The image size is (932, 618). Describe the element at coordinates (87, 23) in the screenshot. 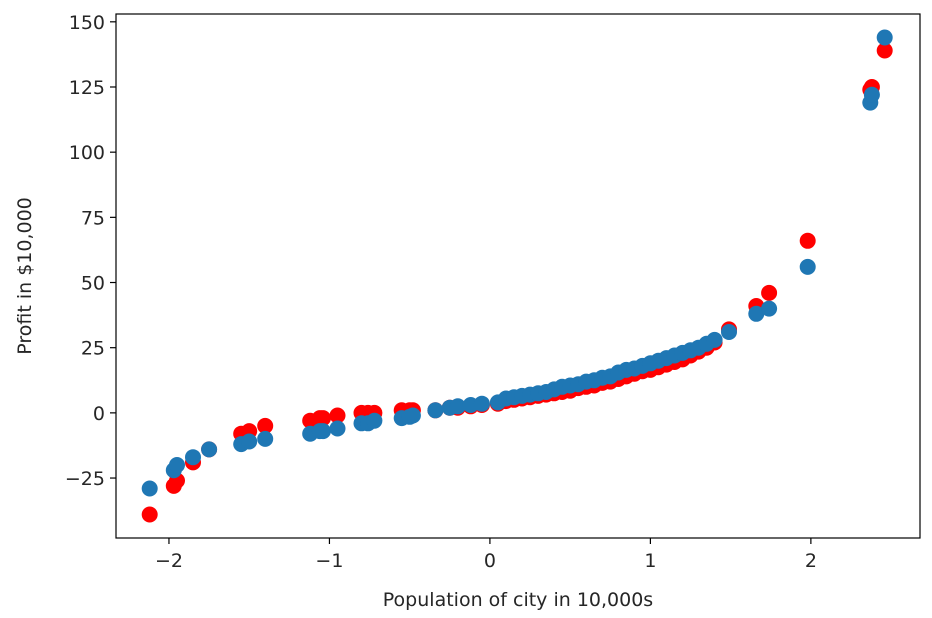

I see `y-tick-label: 150` at that location.